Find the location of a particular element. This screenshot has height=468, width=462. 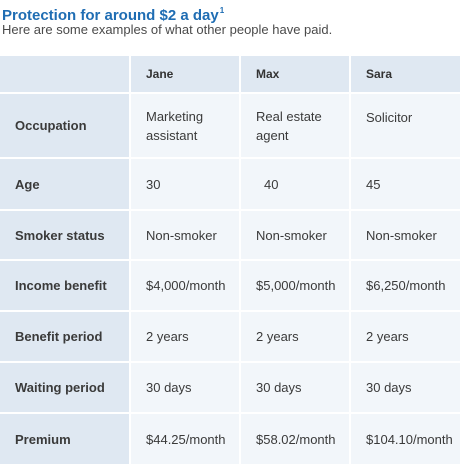

cell-max: 40 is located at coordinates (296, 185).